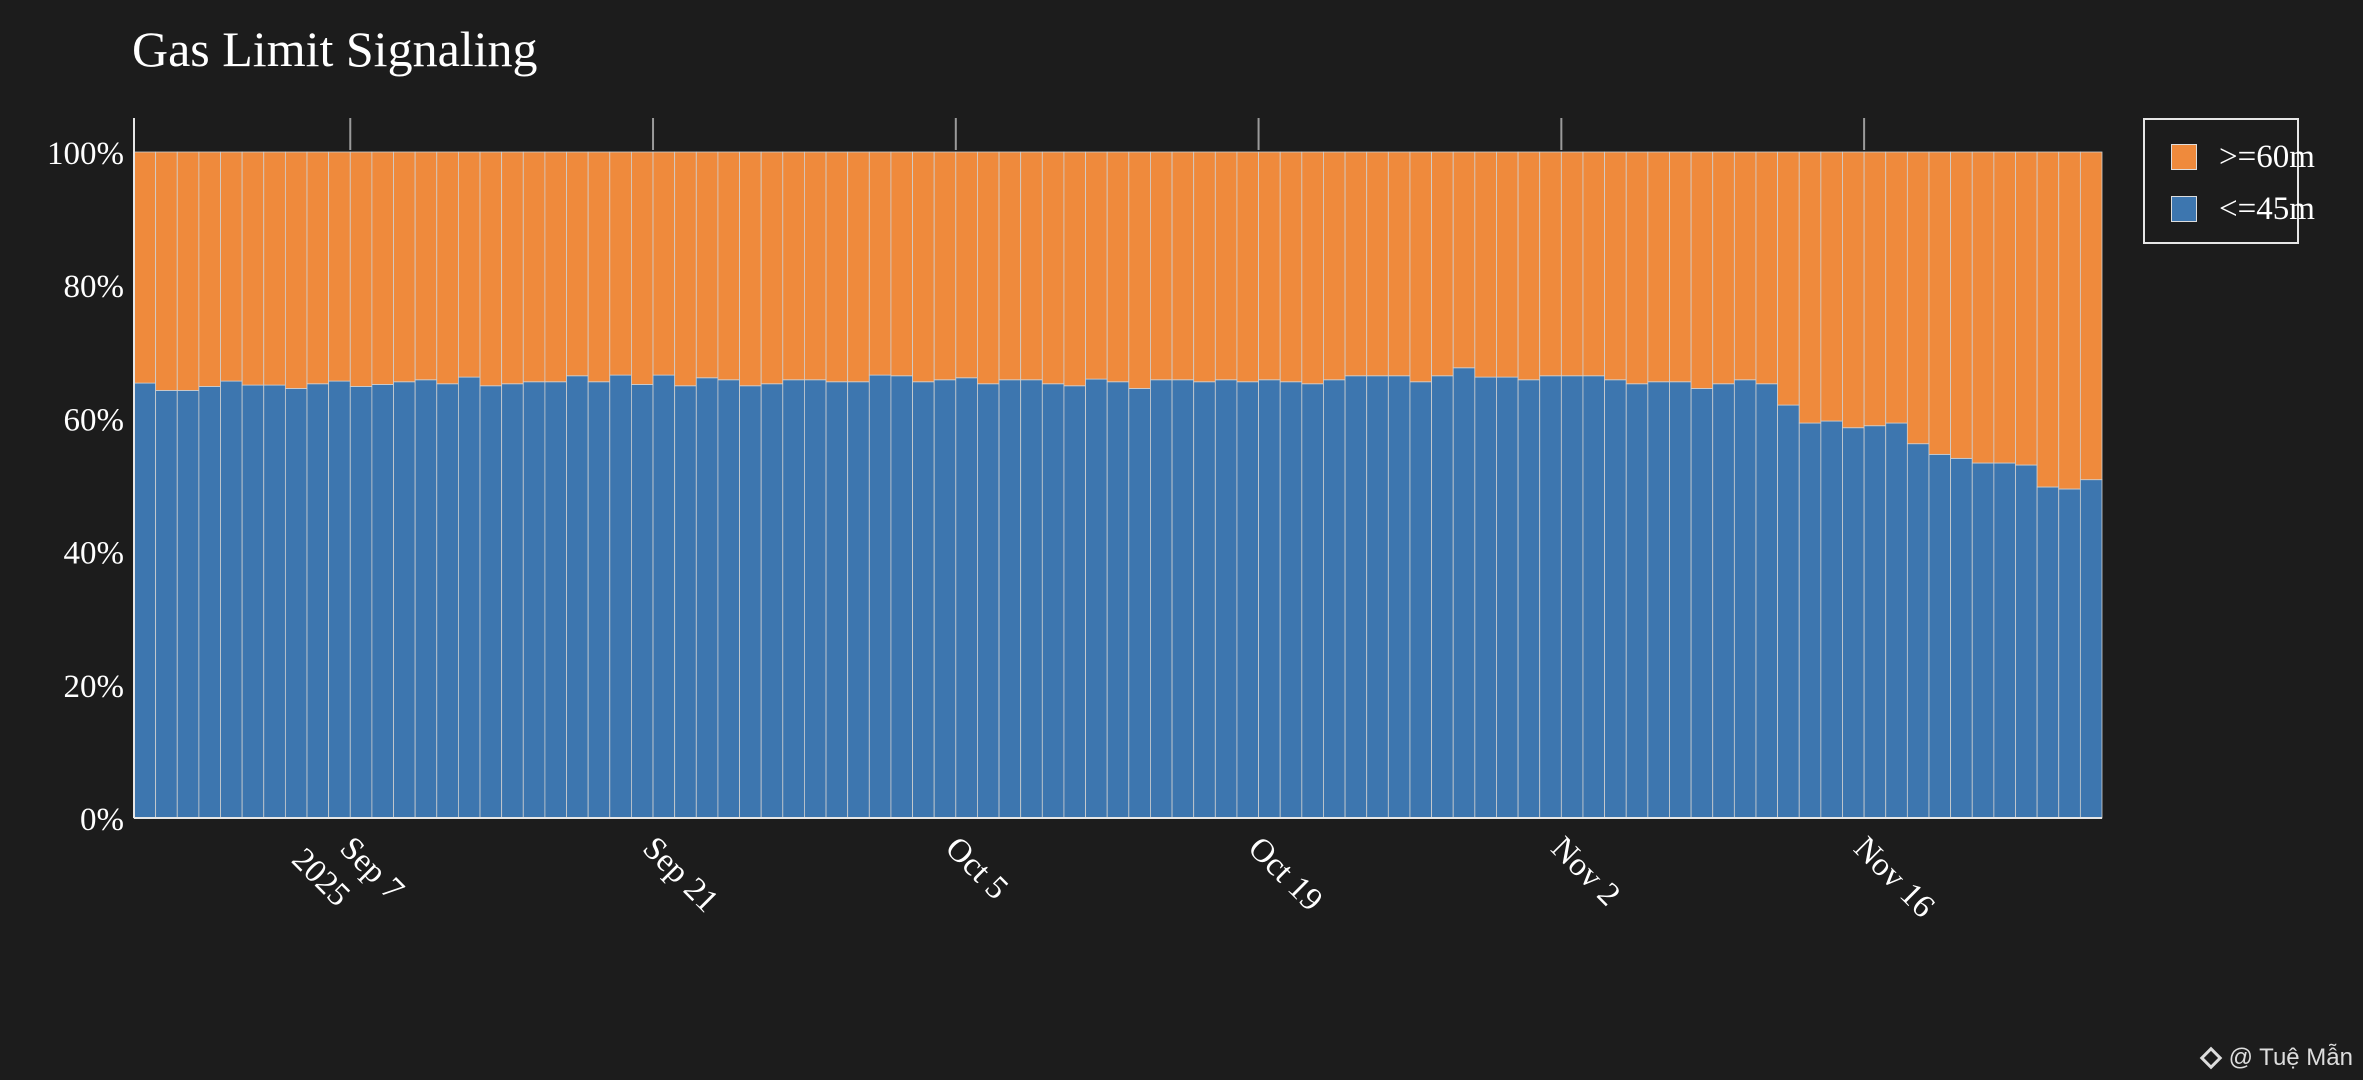 The image size is (2363, 1080). I want to click on legend-label-high: >=60m, so click(2267, 156).